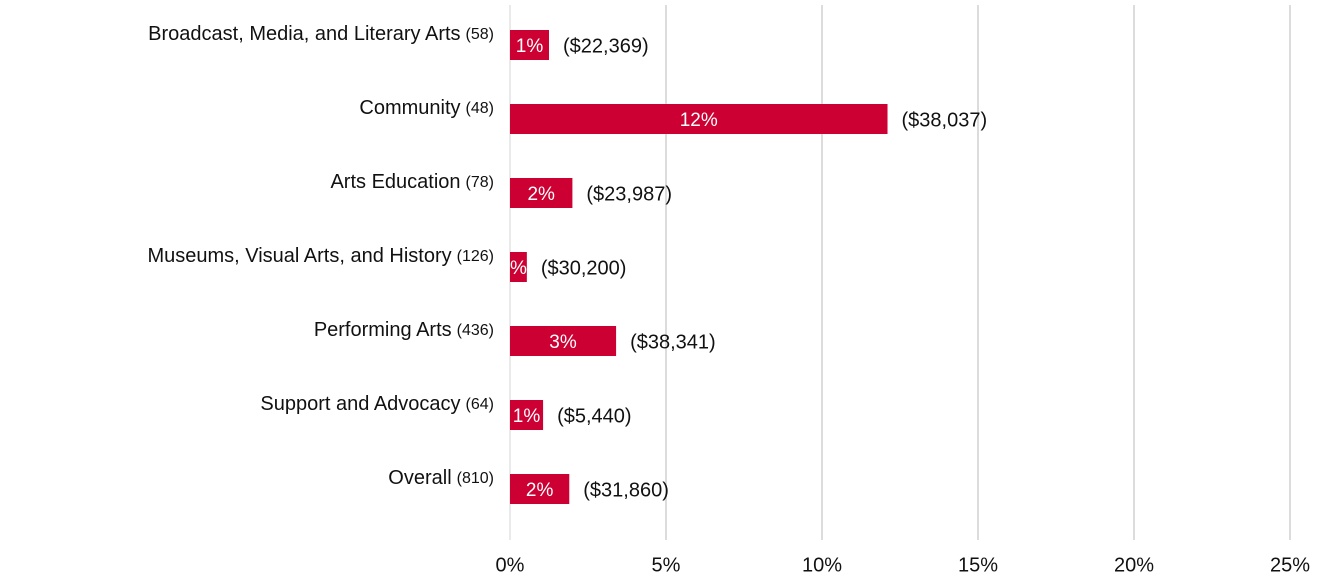  I want to click on amount-label: ($30,200), so click(584, 268).